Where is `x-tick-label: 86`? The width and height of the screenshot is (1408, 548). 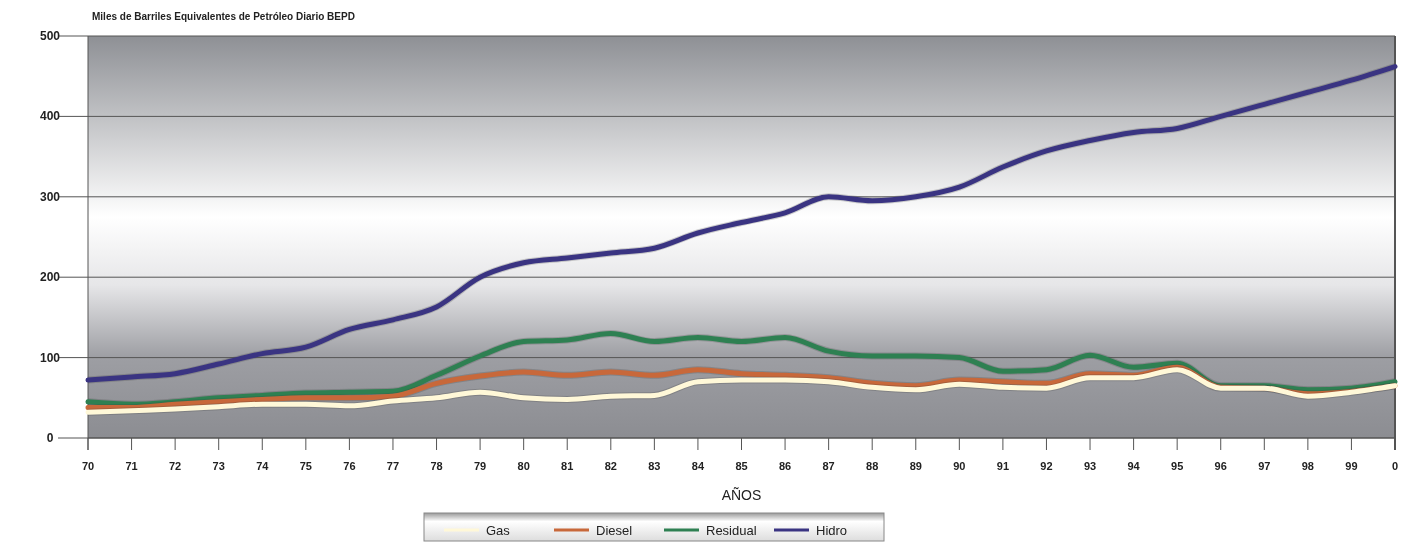 x-tick-label: 86 is located at coordinates (785, 466).